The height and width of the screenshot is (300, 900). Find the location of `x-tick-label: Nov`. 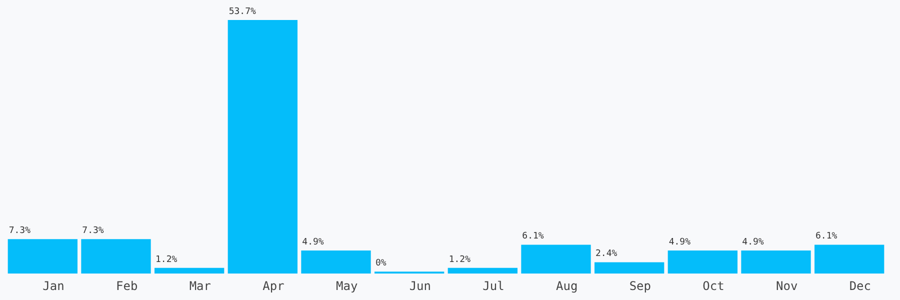

x-tick-label: Nov is located at coordinates (787, 285).